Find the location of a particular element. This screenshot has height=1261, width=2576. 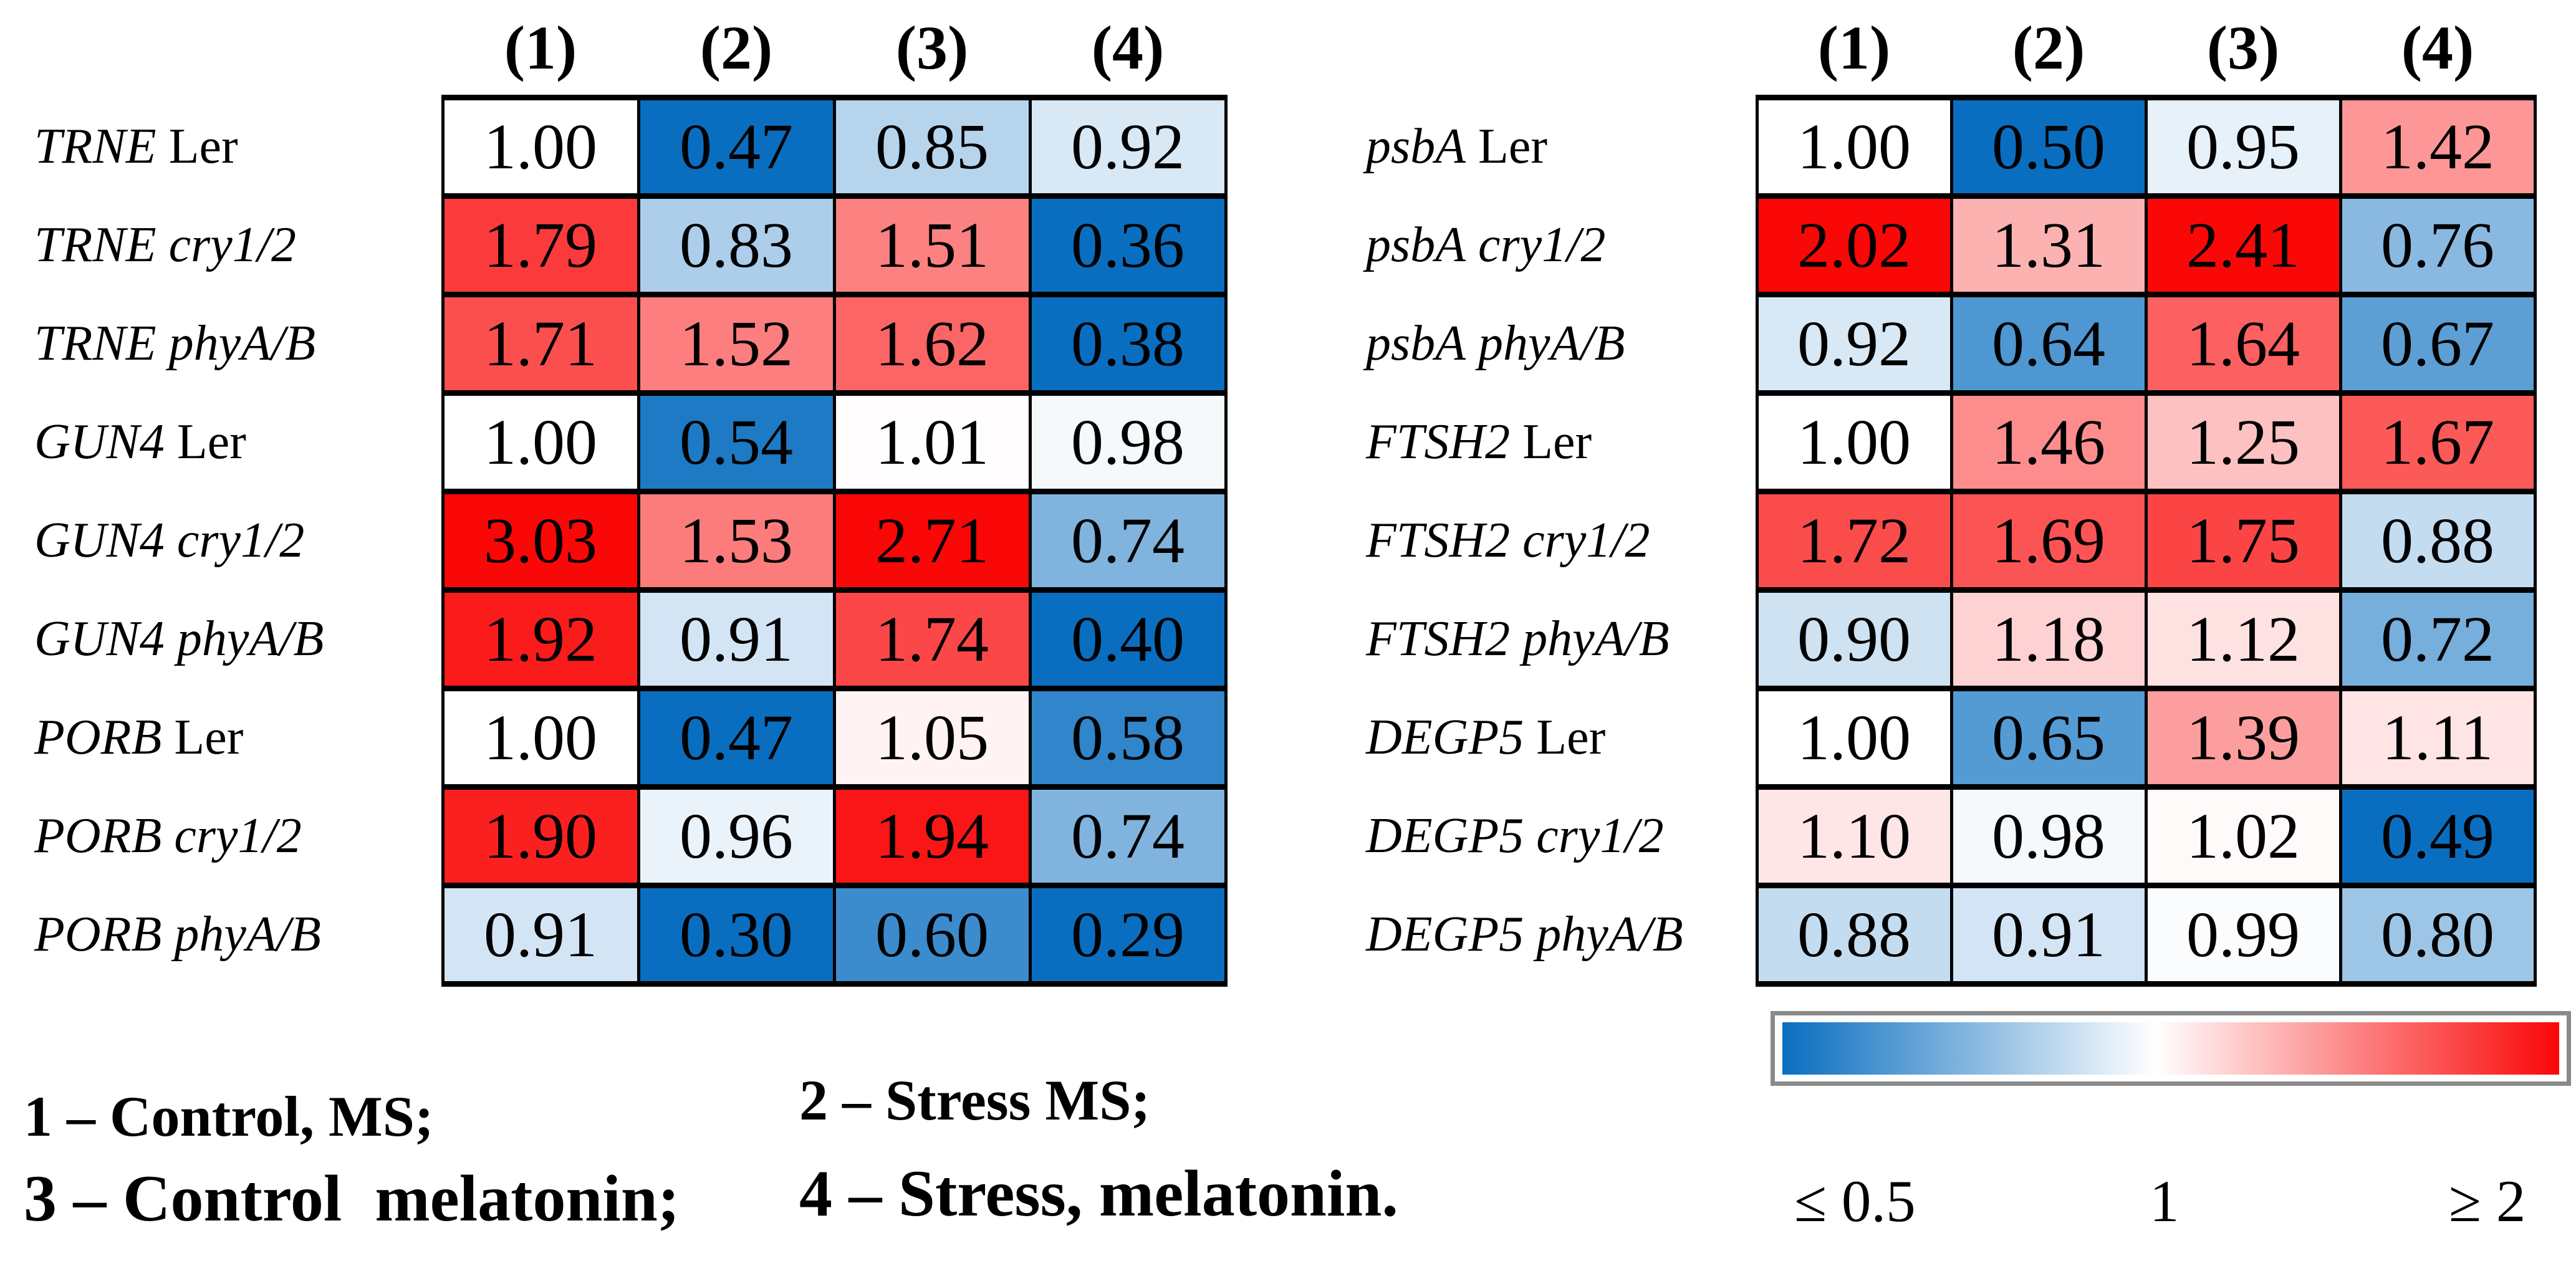

value-cell: 2.41 is located at coordinates (2243, 245).